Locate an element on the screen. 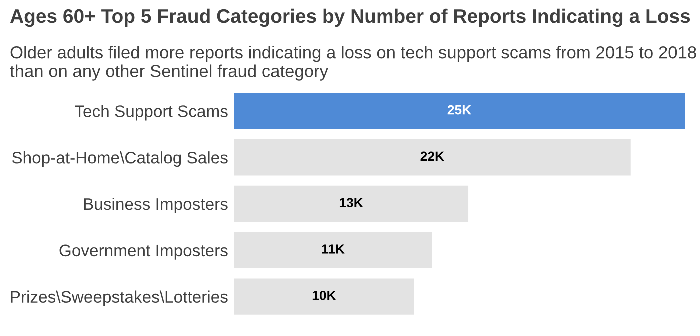 The image size is (700, 336). data-label: 22K is located at coordinates (432, 157).